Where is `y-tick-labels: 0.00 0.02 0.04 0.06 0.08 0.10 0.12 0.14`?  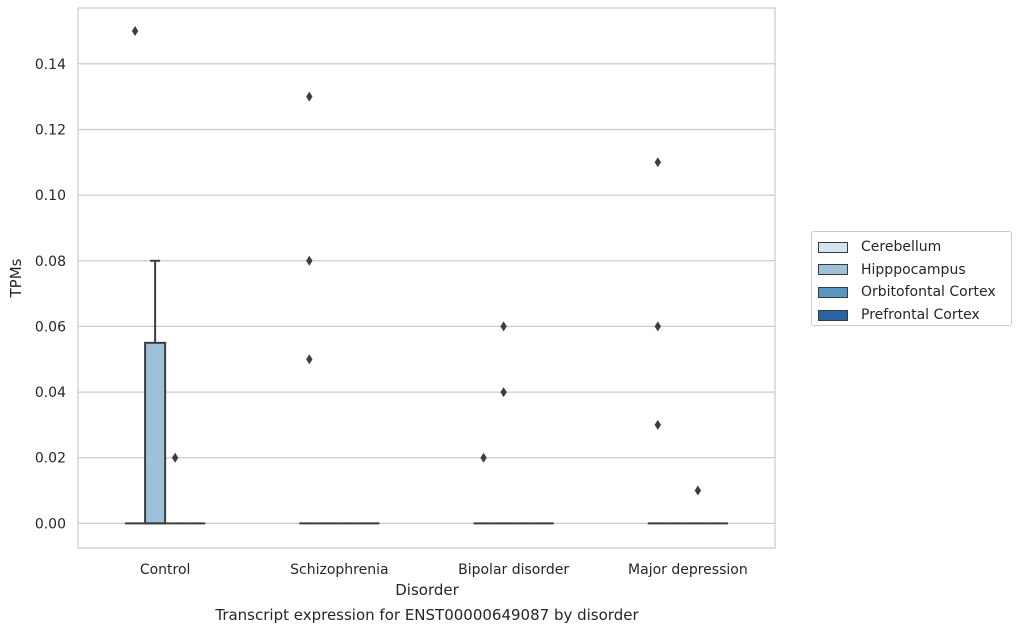 y-tick-labels: 0.00 0.02 0.04 0.06 0.08 0.10 0.12 0.14 is located at coordinates (50, 295).